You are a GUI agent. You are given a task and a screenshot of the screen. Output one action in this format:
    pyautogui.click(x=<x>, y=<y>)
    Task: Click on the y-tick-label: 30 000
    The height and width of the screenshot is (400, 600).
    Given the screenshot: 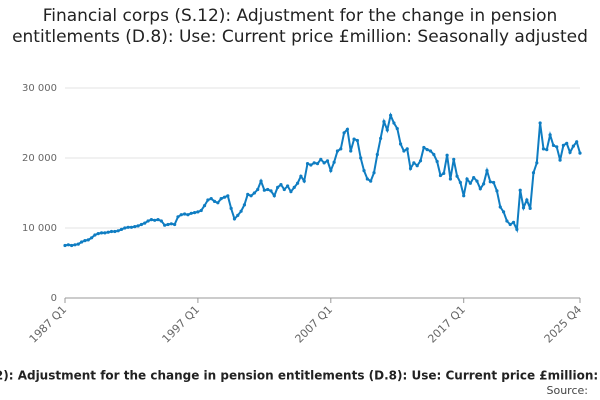 What is the action you would take?
    pyautogui.click(x=39, y=88)
    